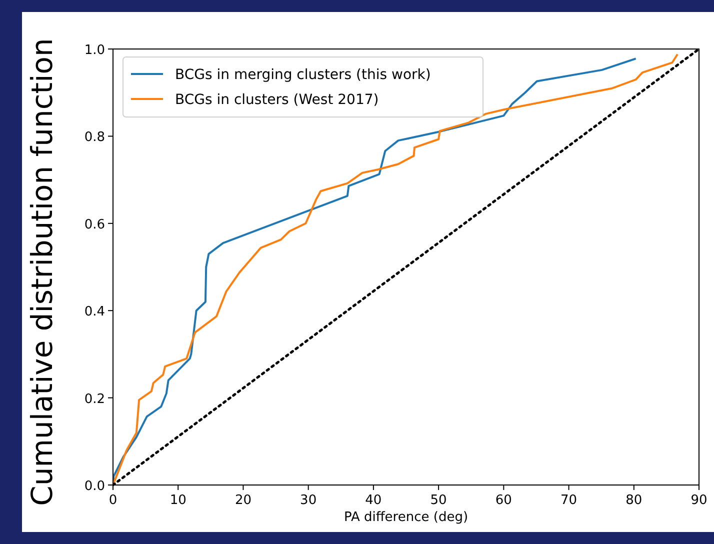 The image size is (714, 544). Describe the element at coordinates (94, 312) in the screenshot. I see `y-tick-label: 0.4` at that location.